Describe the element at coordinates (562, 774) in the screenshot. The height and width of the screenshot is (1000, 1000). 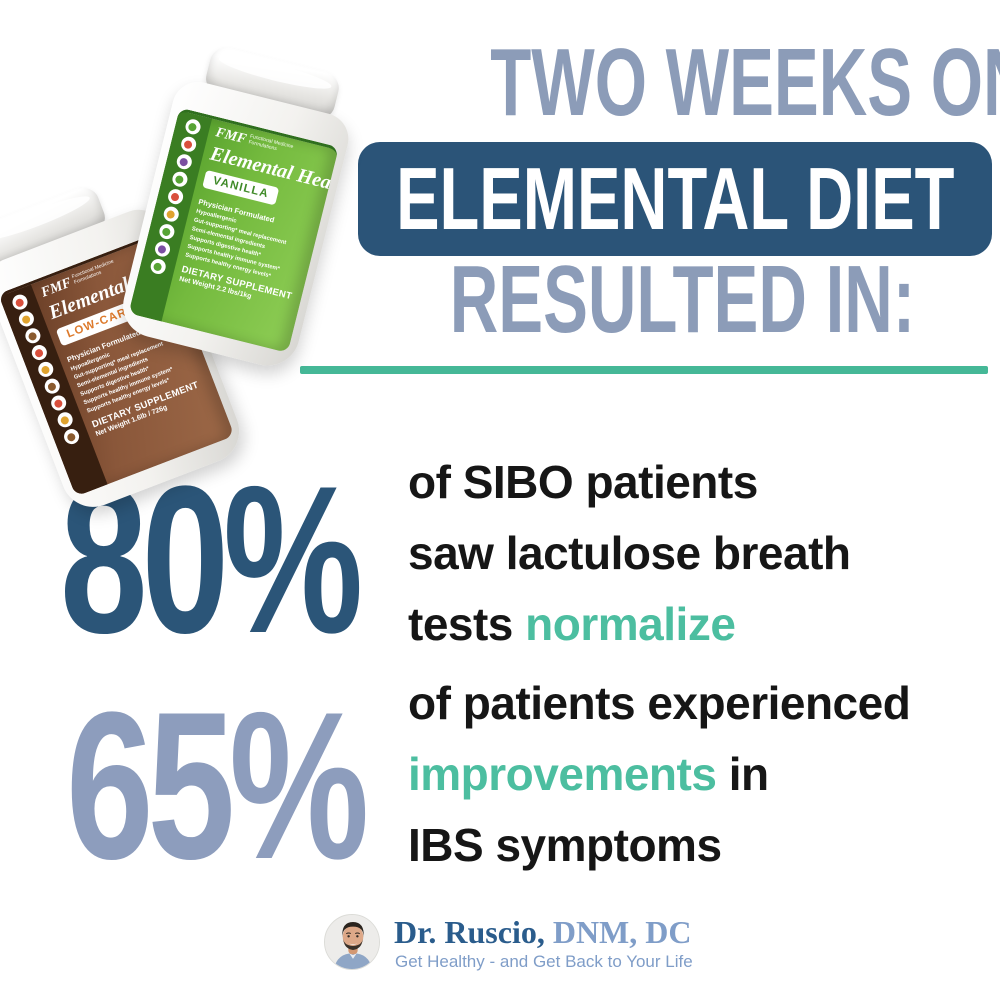
I see `highlight-improvements: improvements` at that location.